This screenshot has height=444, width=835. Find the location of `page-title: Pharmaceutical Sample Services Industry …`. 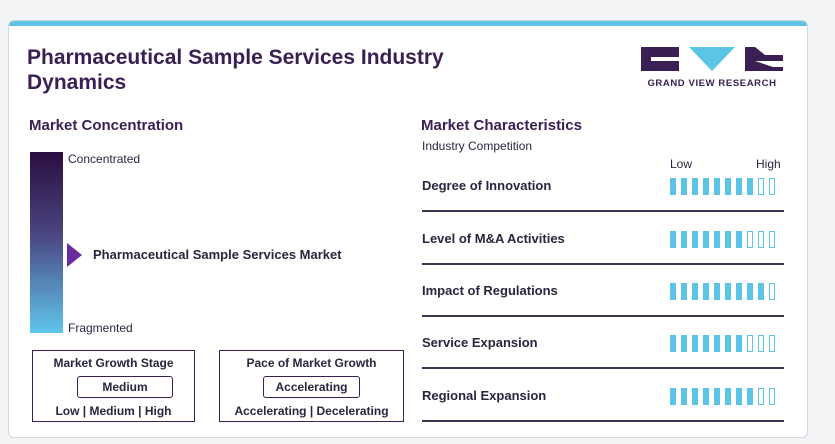

page-title: Pharmaceutical Sample Services Industry … is located at coordinates (235, 70).